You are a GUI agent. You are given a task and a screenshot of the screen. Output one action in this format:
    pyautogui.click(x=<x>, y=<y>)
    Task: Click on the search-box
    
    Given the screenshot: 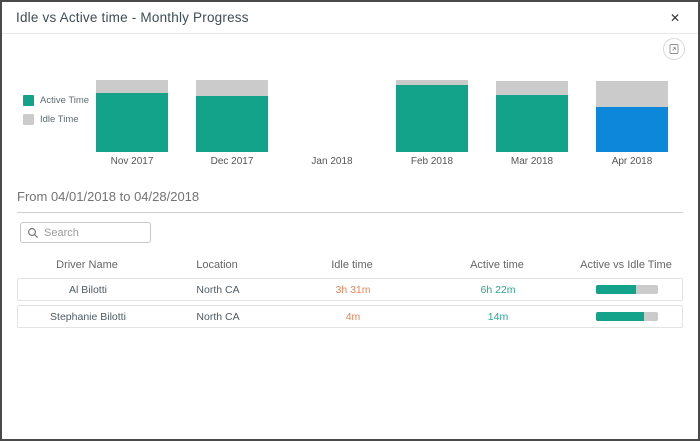 What is the action you would take?
    pyautogui.click(x=85, y=232)
    